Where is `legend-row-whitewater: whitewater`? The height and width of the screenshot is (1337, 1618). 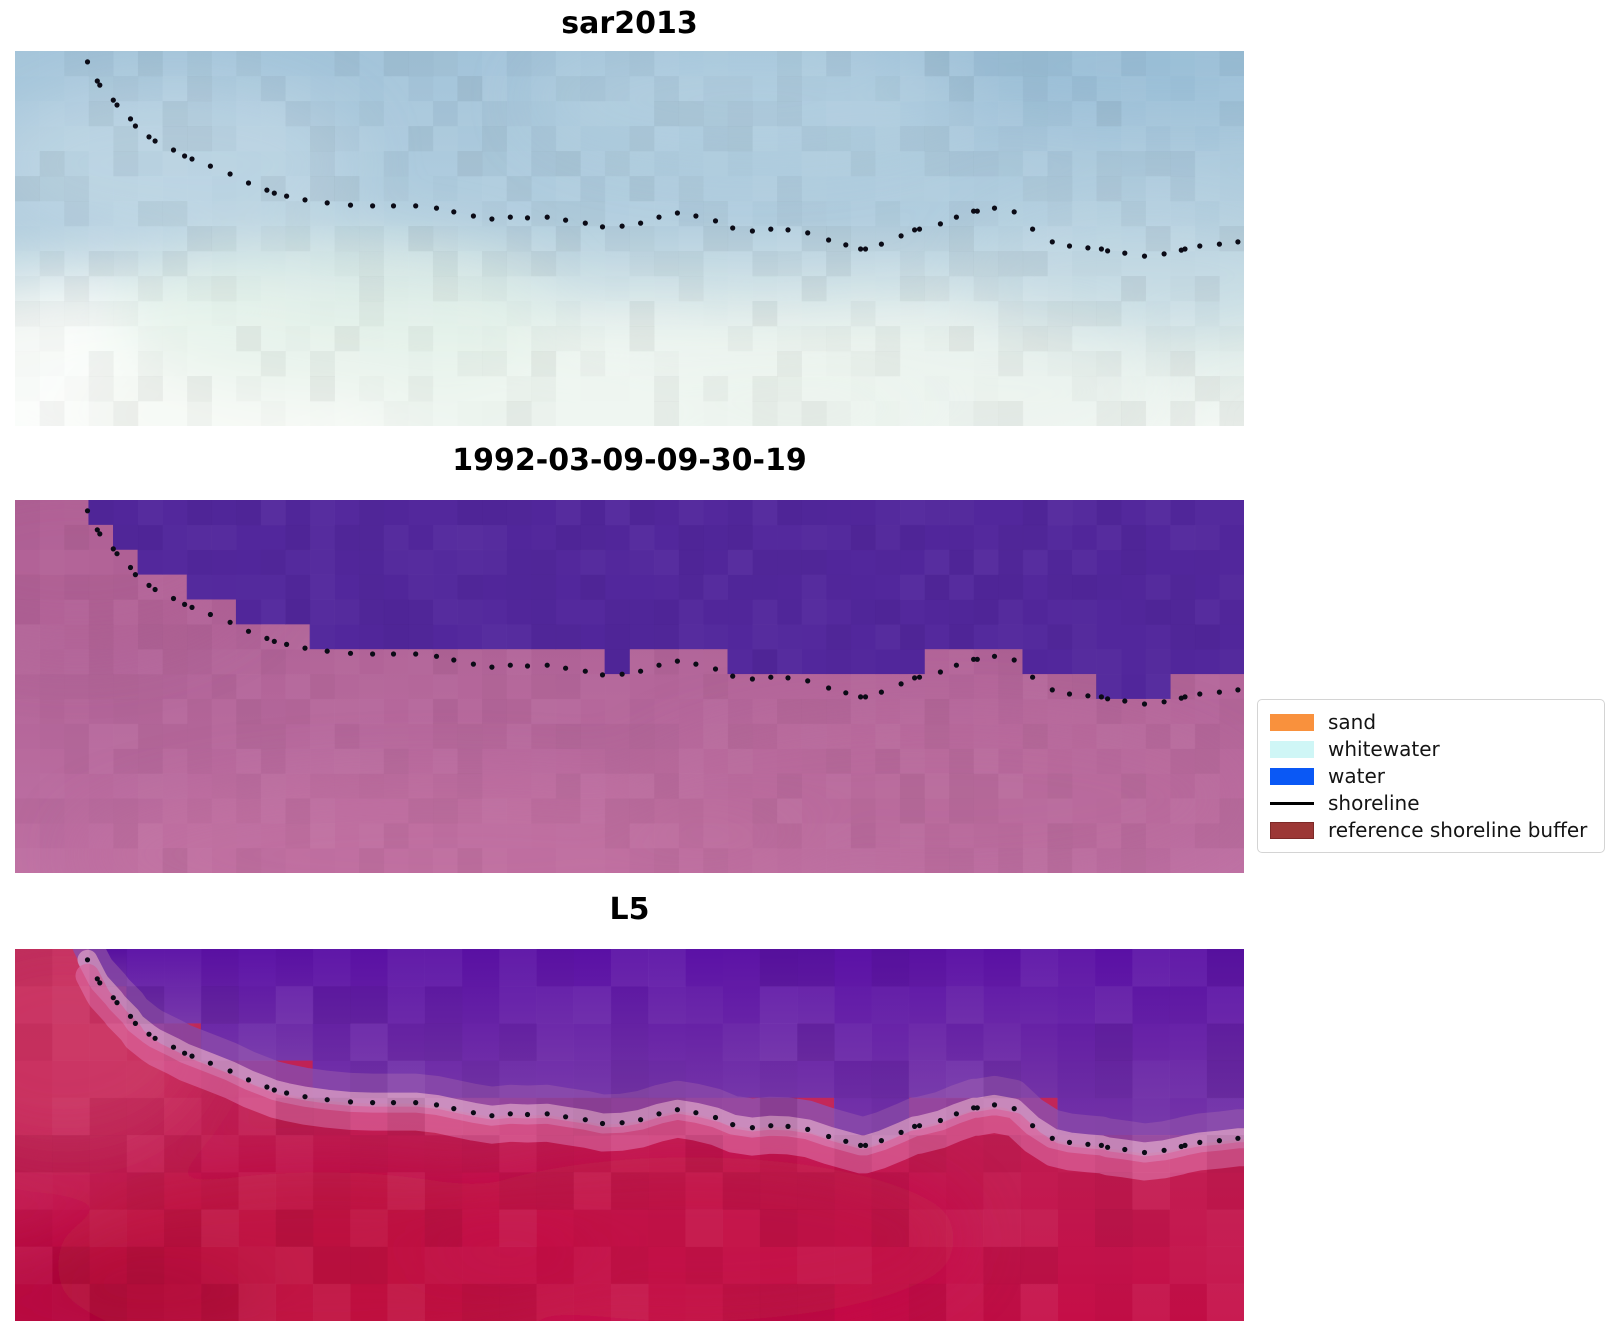
legend-row-whitewater: whitewater is located at coordinates (1431, 749).